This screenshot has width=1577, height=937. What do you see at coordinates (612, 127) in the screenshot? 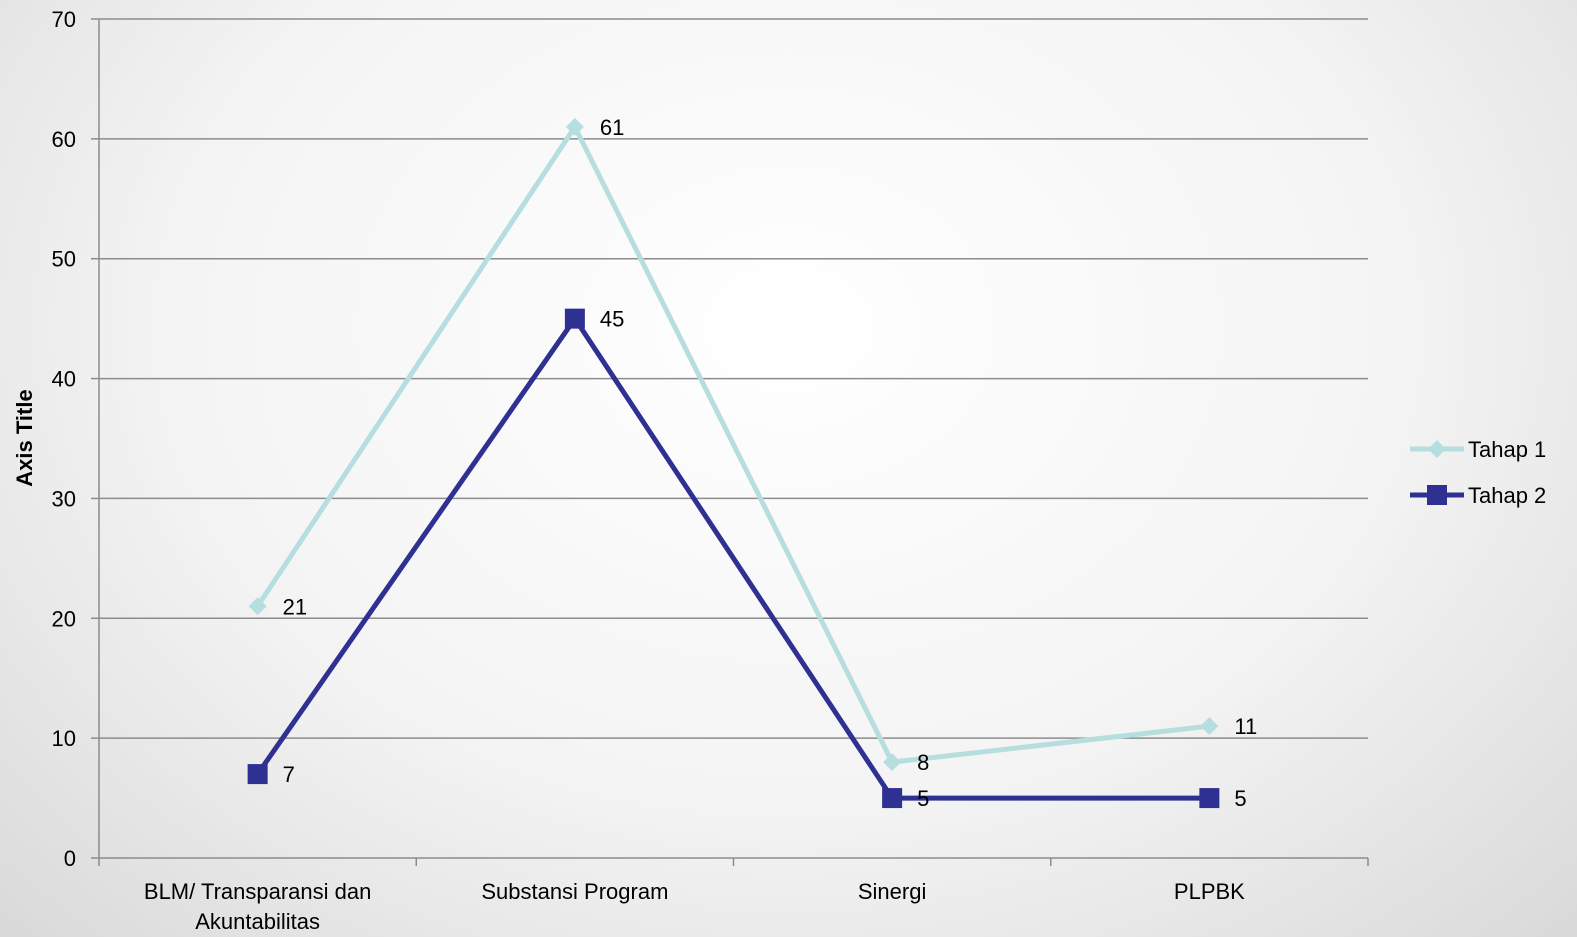
I see `data-label: 61` at bounding box center [612, 127].